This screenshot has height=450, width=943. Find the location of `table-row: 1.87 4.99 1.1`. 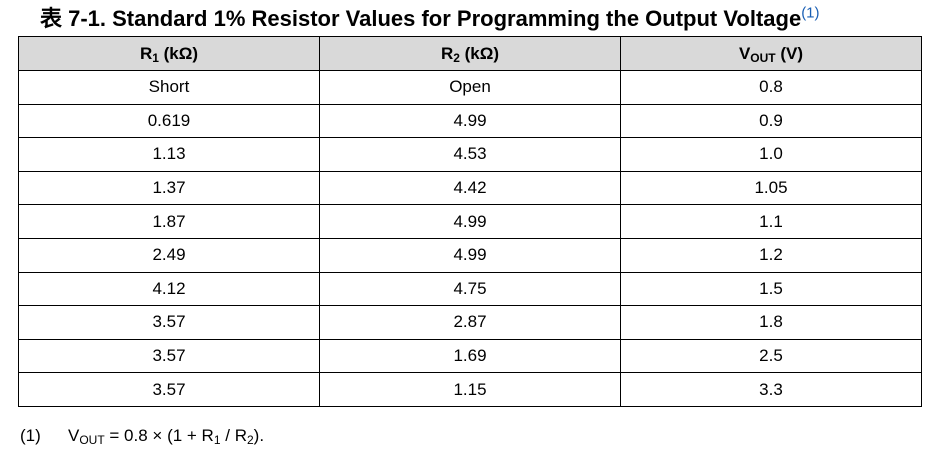

table-row: 1.87 4.99 1.1 is located at coordinates (470, 221).